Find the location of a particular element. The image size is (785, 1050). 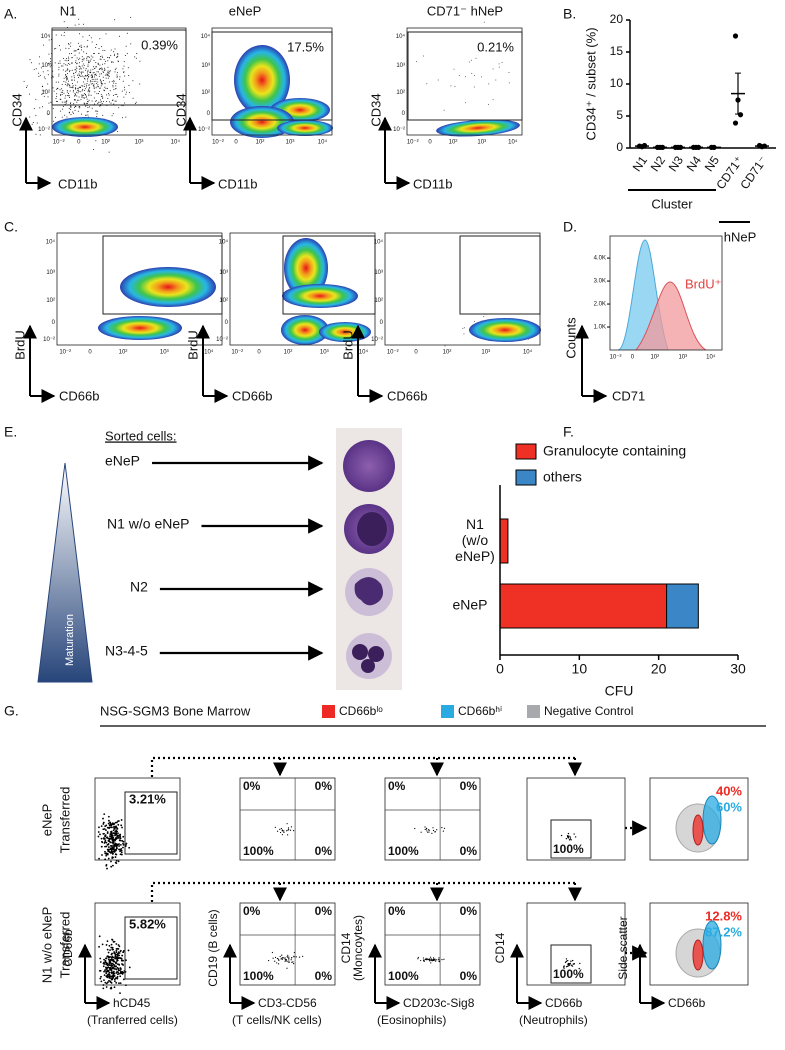

x-tick-label: 10³ is located at coordinates (481, 143).